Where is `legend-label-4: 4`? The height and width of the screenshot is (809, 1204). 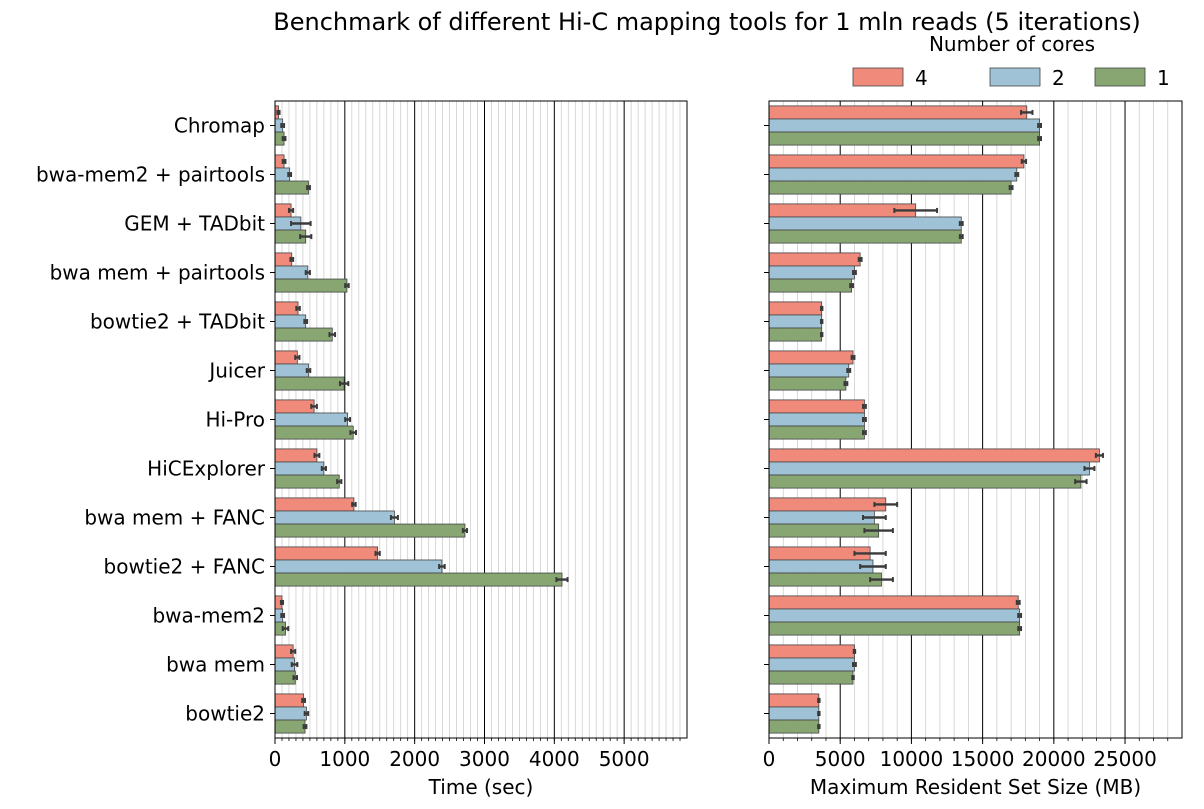
legend-label-4: 4 is located at coordinates (921, 78).